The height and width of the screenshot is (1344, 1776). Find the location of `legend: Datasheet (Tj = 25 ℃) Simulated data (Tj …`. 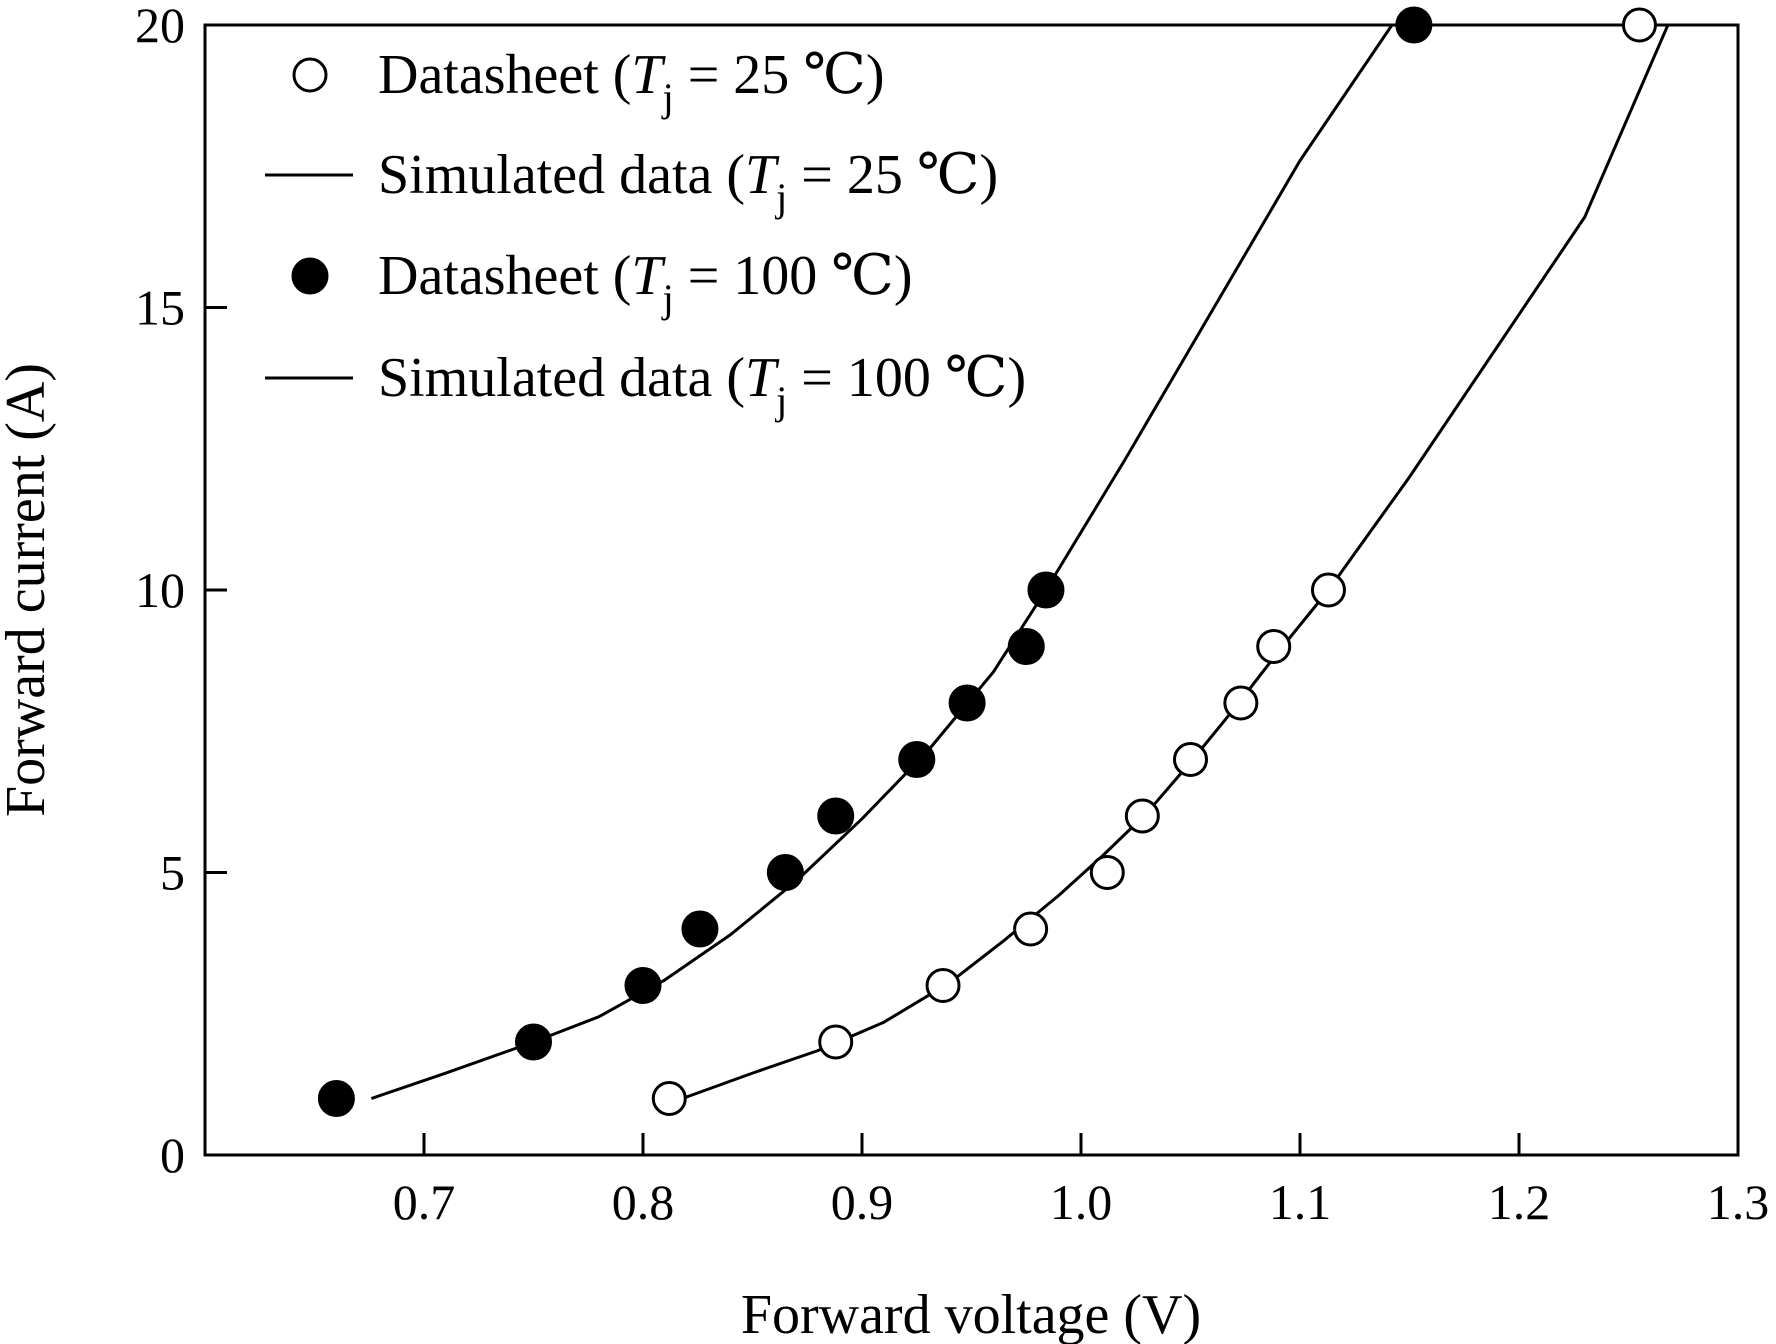

legend: Datasheet (Tj = 25 ℃) Simulated data (Tj … is located at coordinates (645, 233).